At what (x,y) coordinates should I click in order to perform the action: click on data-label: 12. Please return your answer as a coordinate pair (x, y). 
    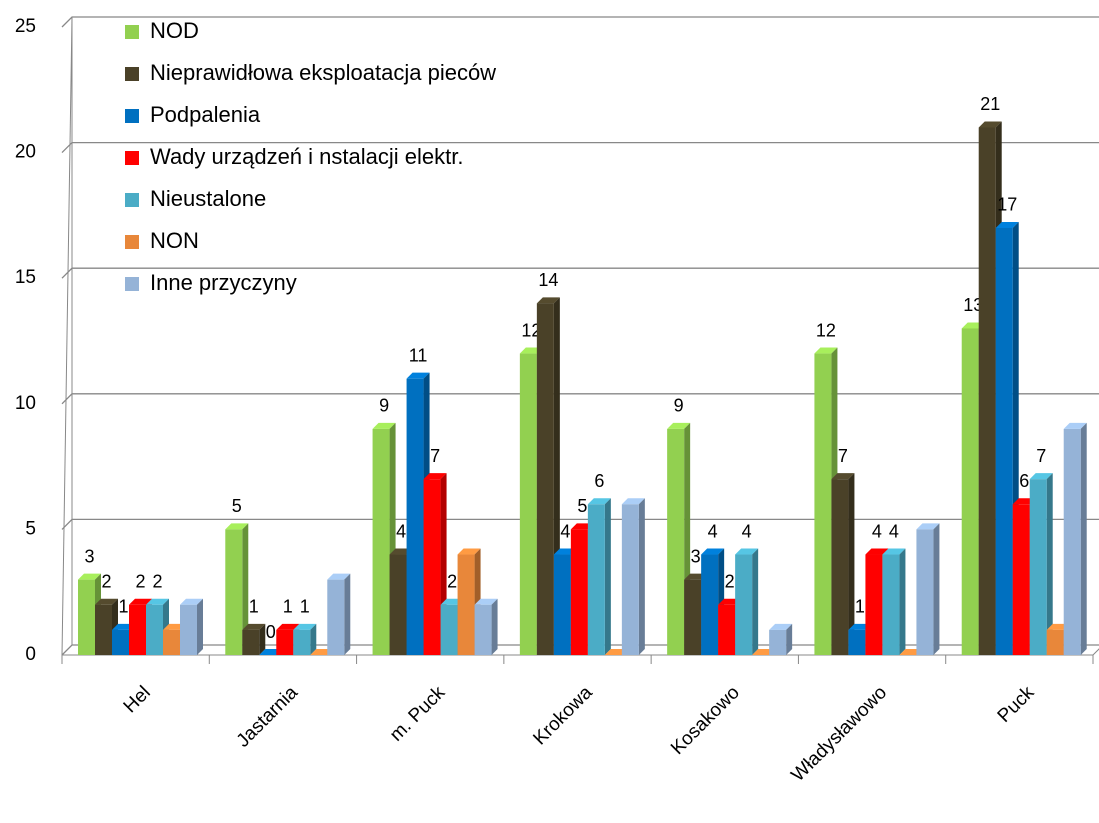
    Looking at the image, I should click on (531, 330).